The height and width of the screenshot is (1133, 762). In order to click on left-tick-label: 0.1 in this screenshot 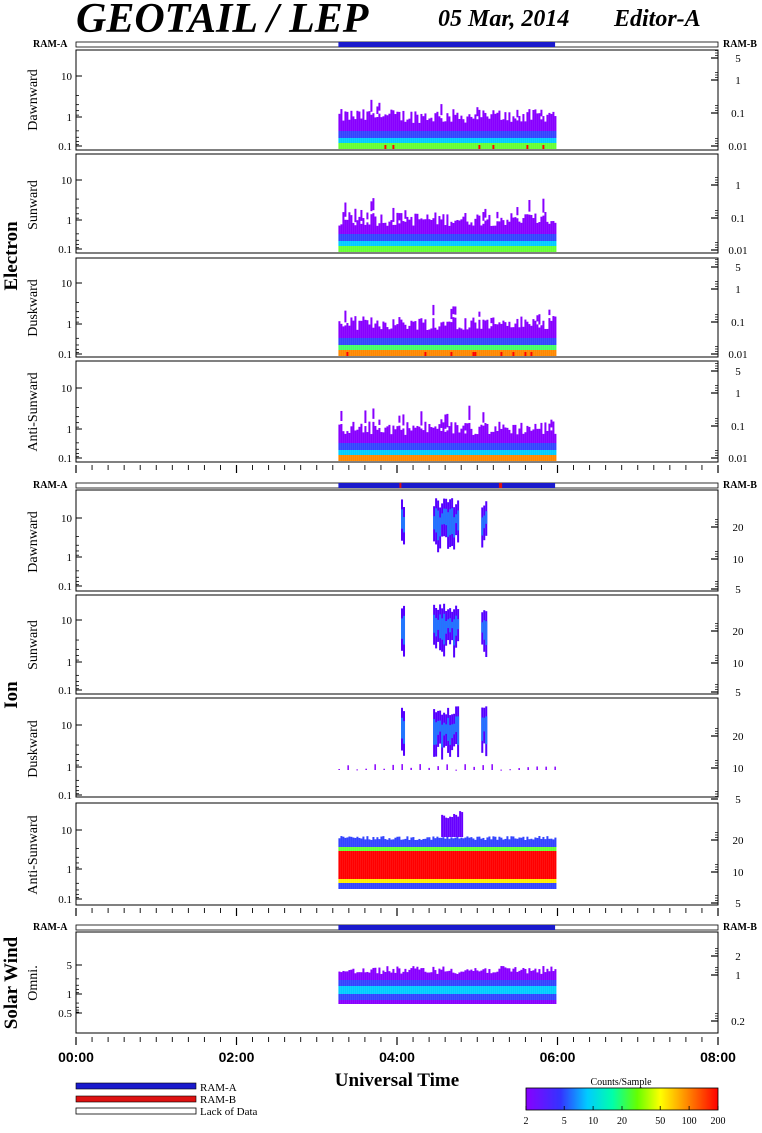, I will do `click(65, 900)`.